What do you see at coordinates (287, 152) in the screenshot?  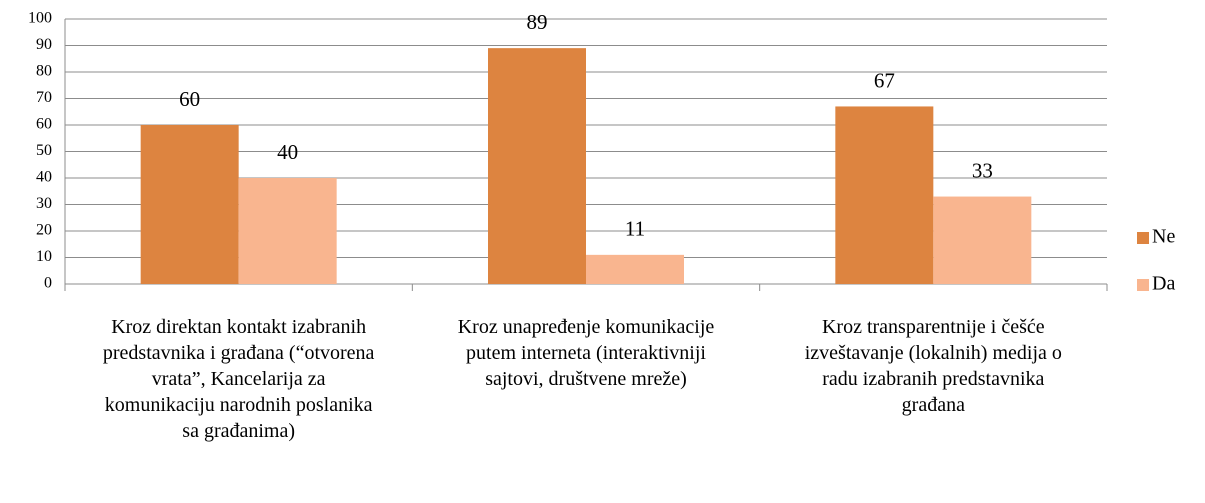 I see `data-label: 40` at bounding box center [287, 152].